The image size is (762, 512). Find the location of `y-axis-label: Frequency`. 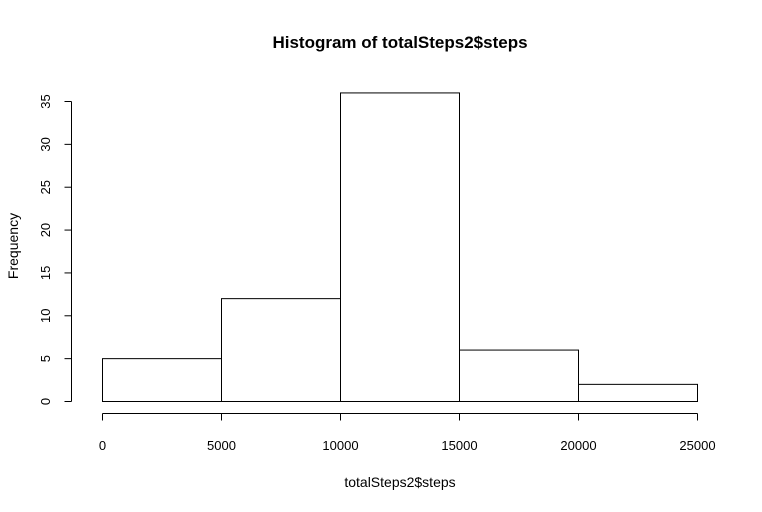

y-axis-label: Frequency is located at coordinates (13, 246).